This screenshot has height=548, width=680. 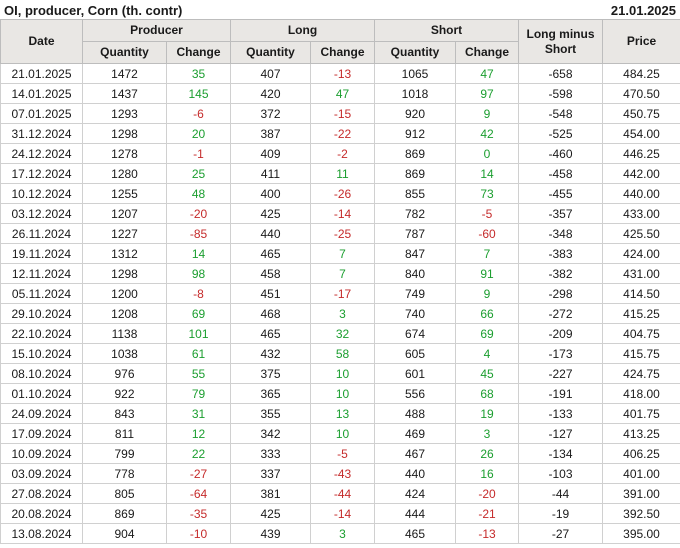 What do you see at coordinates (415, 373) in the screenshot?
I see `short-quantity-cell: 601` at bounding box center [415, 373].